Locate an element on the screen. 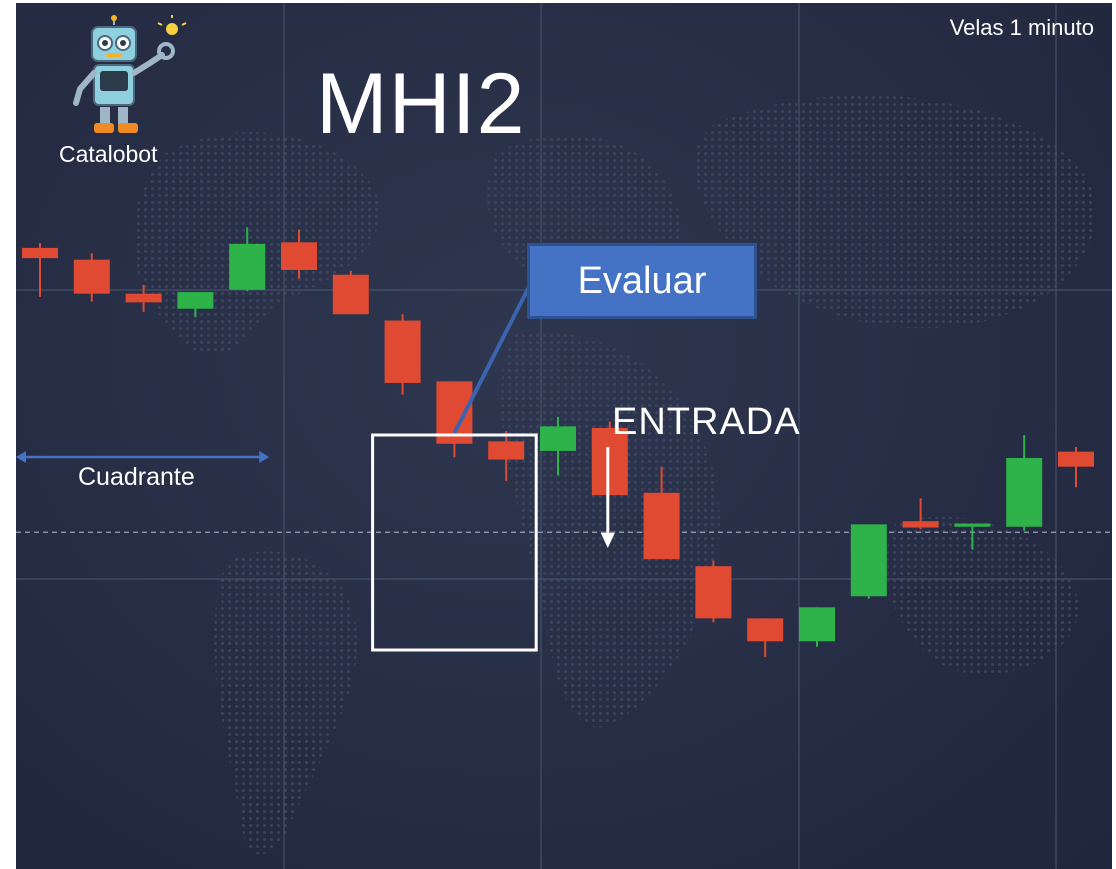  brand-name: Catalobot is located at coordinates (108, 154).